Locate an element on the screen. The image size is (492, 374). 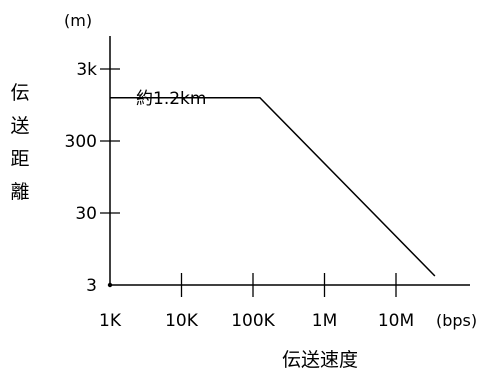
y-tick-label: 3 is located at coordinates (91, 286).